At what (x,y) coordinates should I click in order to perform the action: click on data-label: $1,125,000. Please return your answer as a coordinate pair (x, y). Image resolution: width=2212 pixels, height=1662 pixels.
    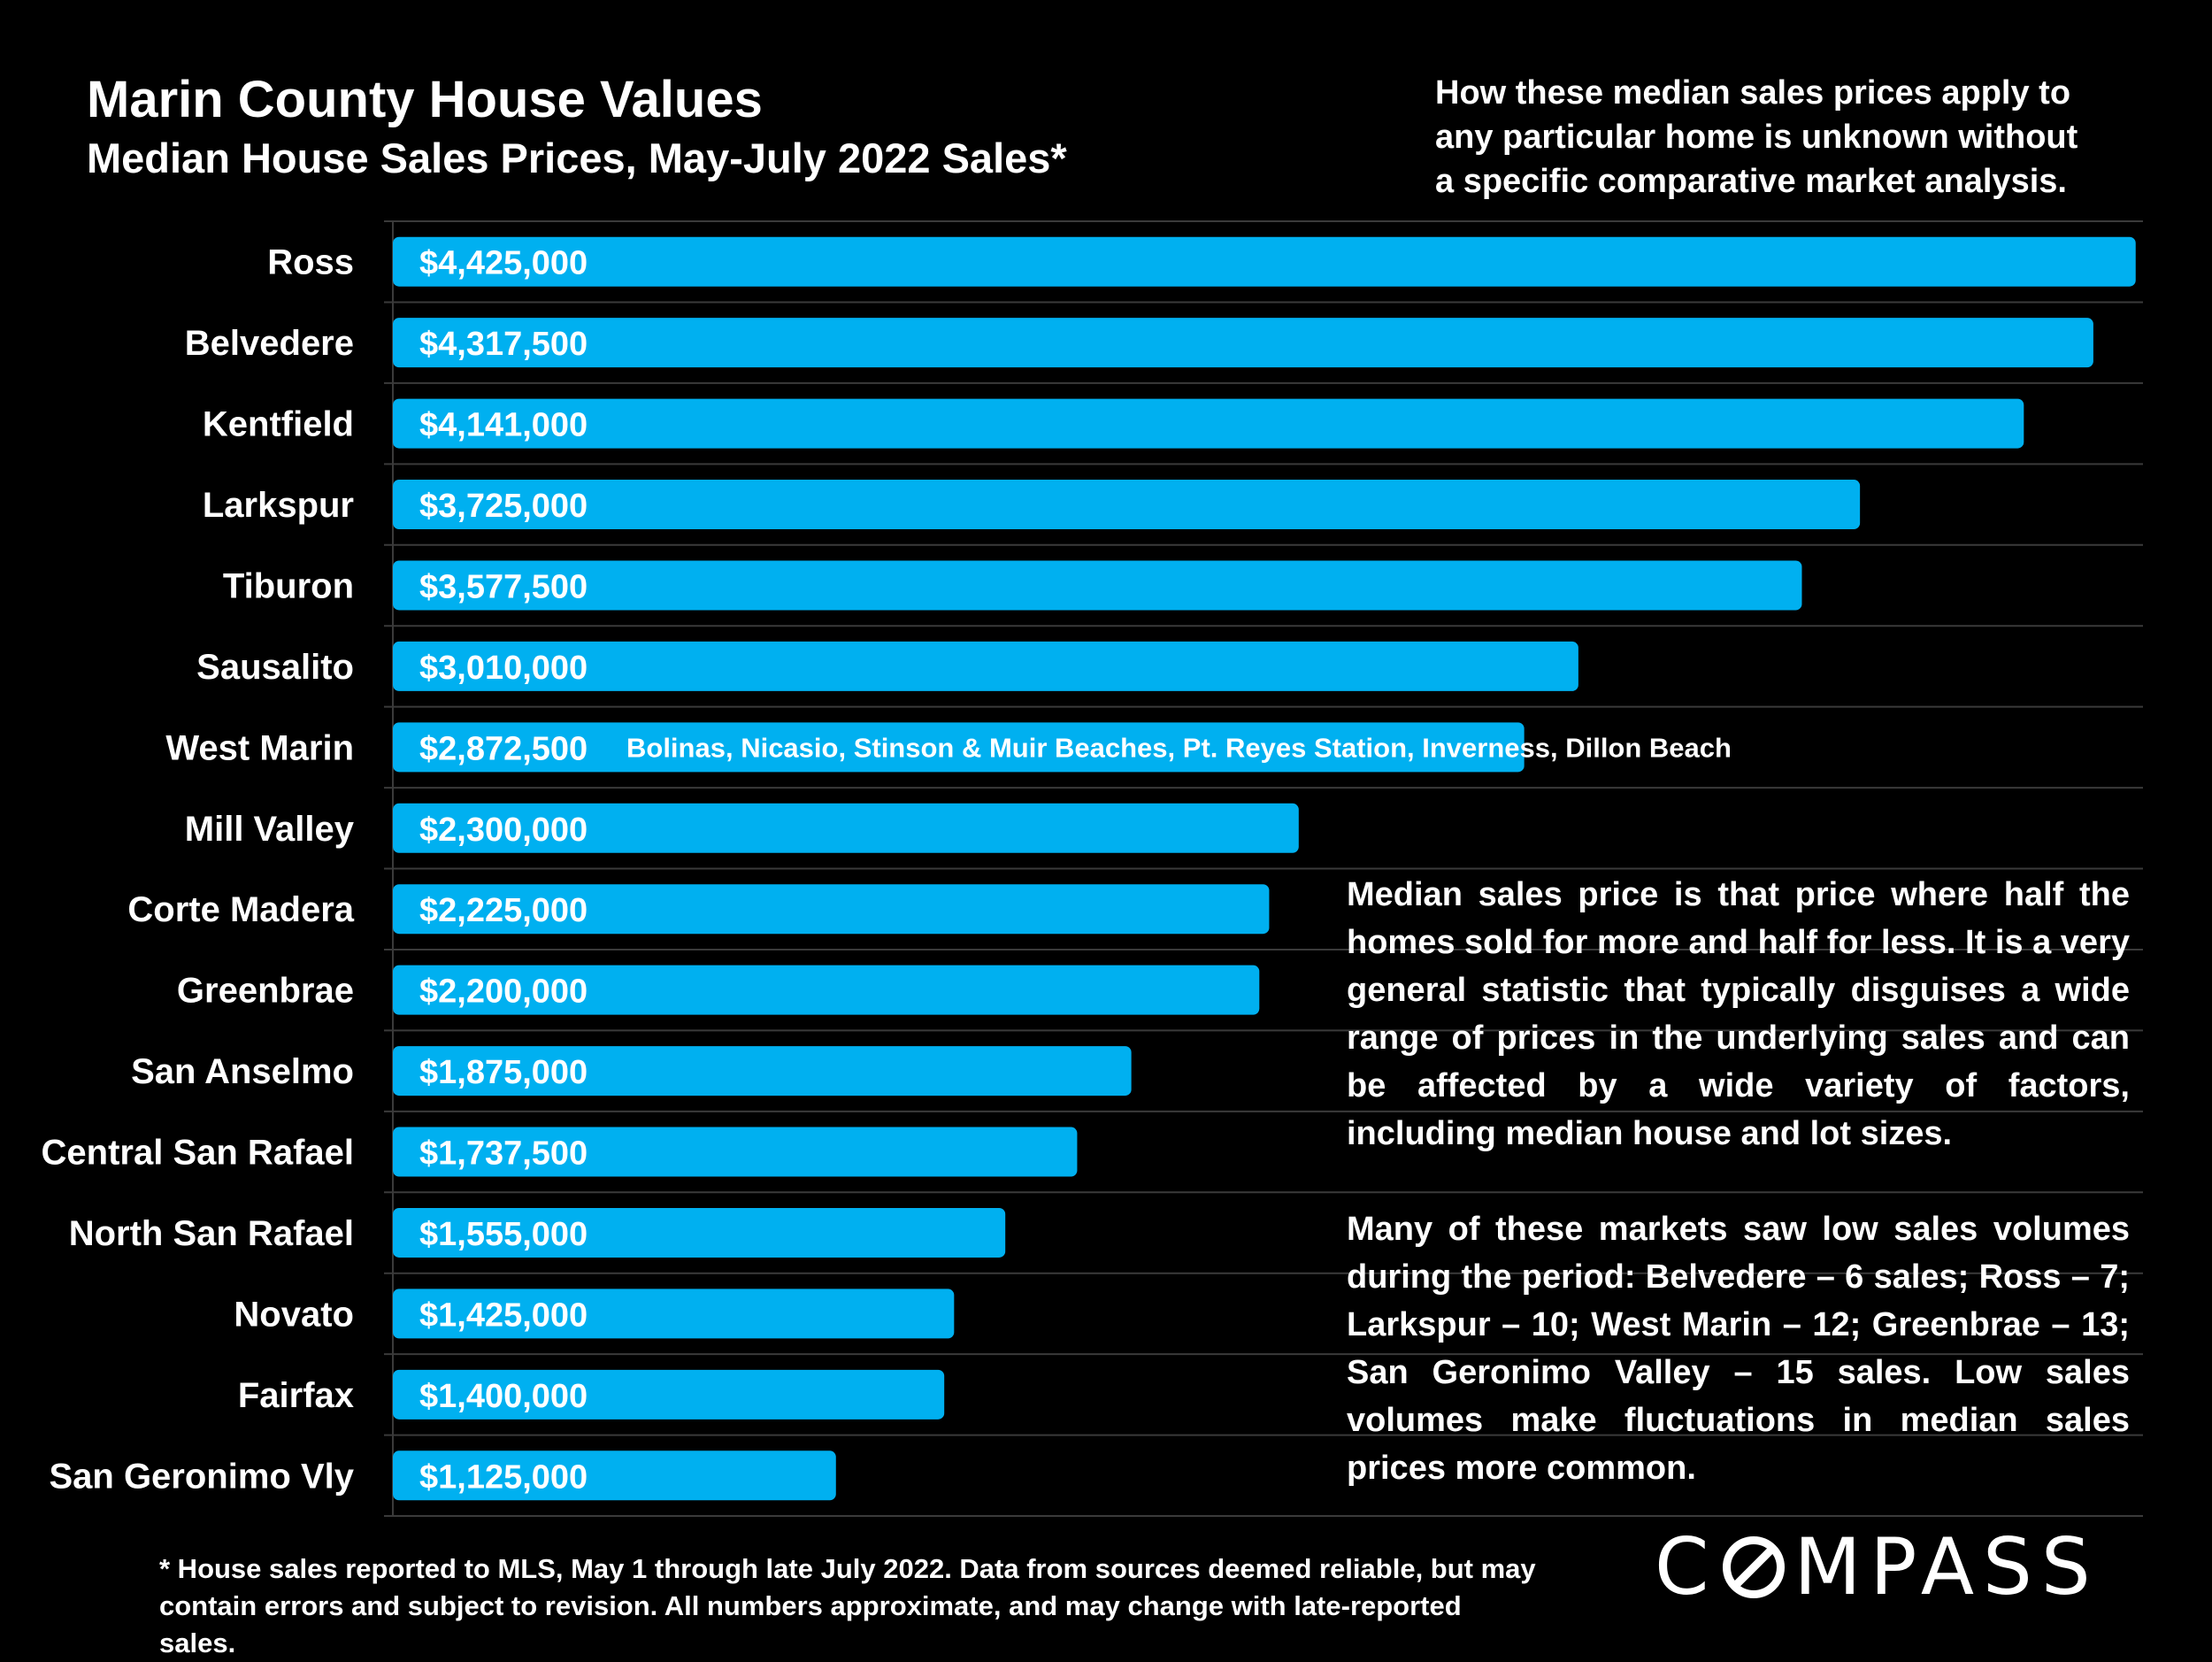
    Looking at the image, I should click on (504, 1477).